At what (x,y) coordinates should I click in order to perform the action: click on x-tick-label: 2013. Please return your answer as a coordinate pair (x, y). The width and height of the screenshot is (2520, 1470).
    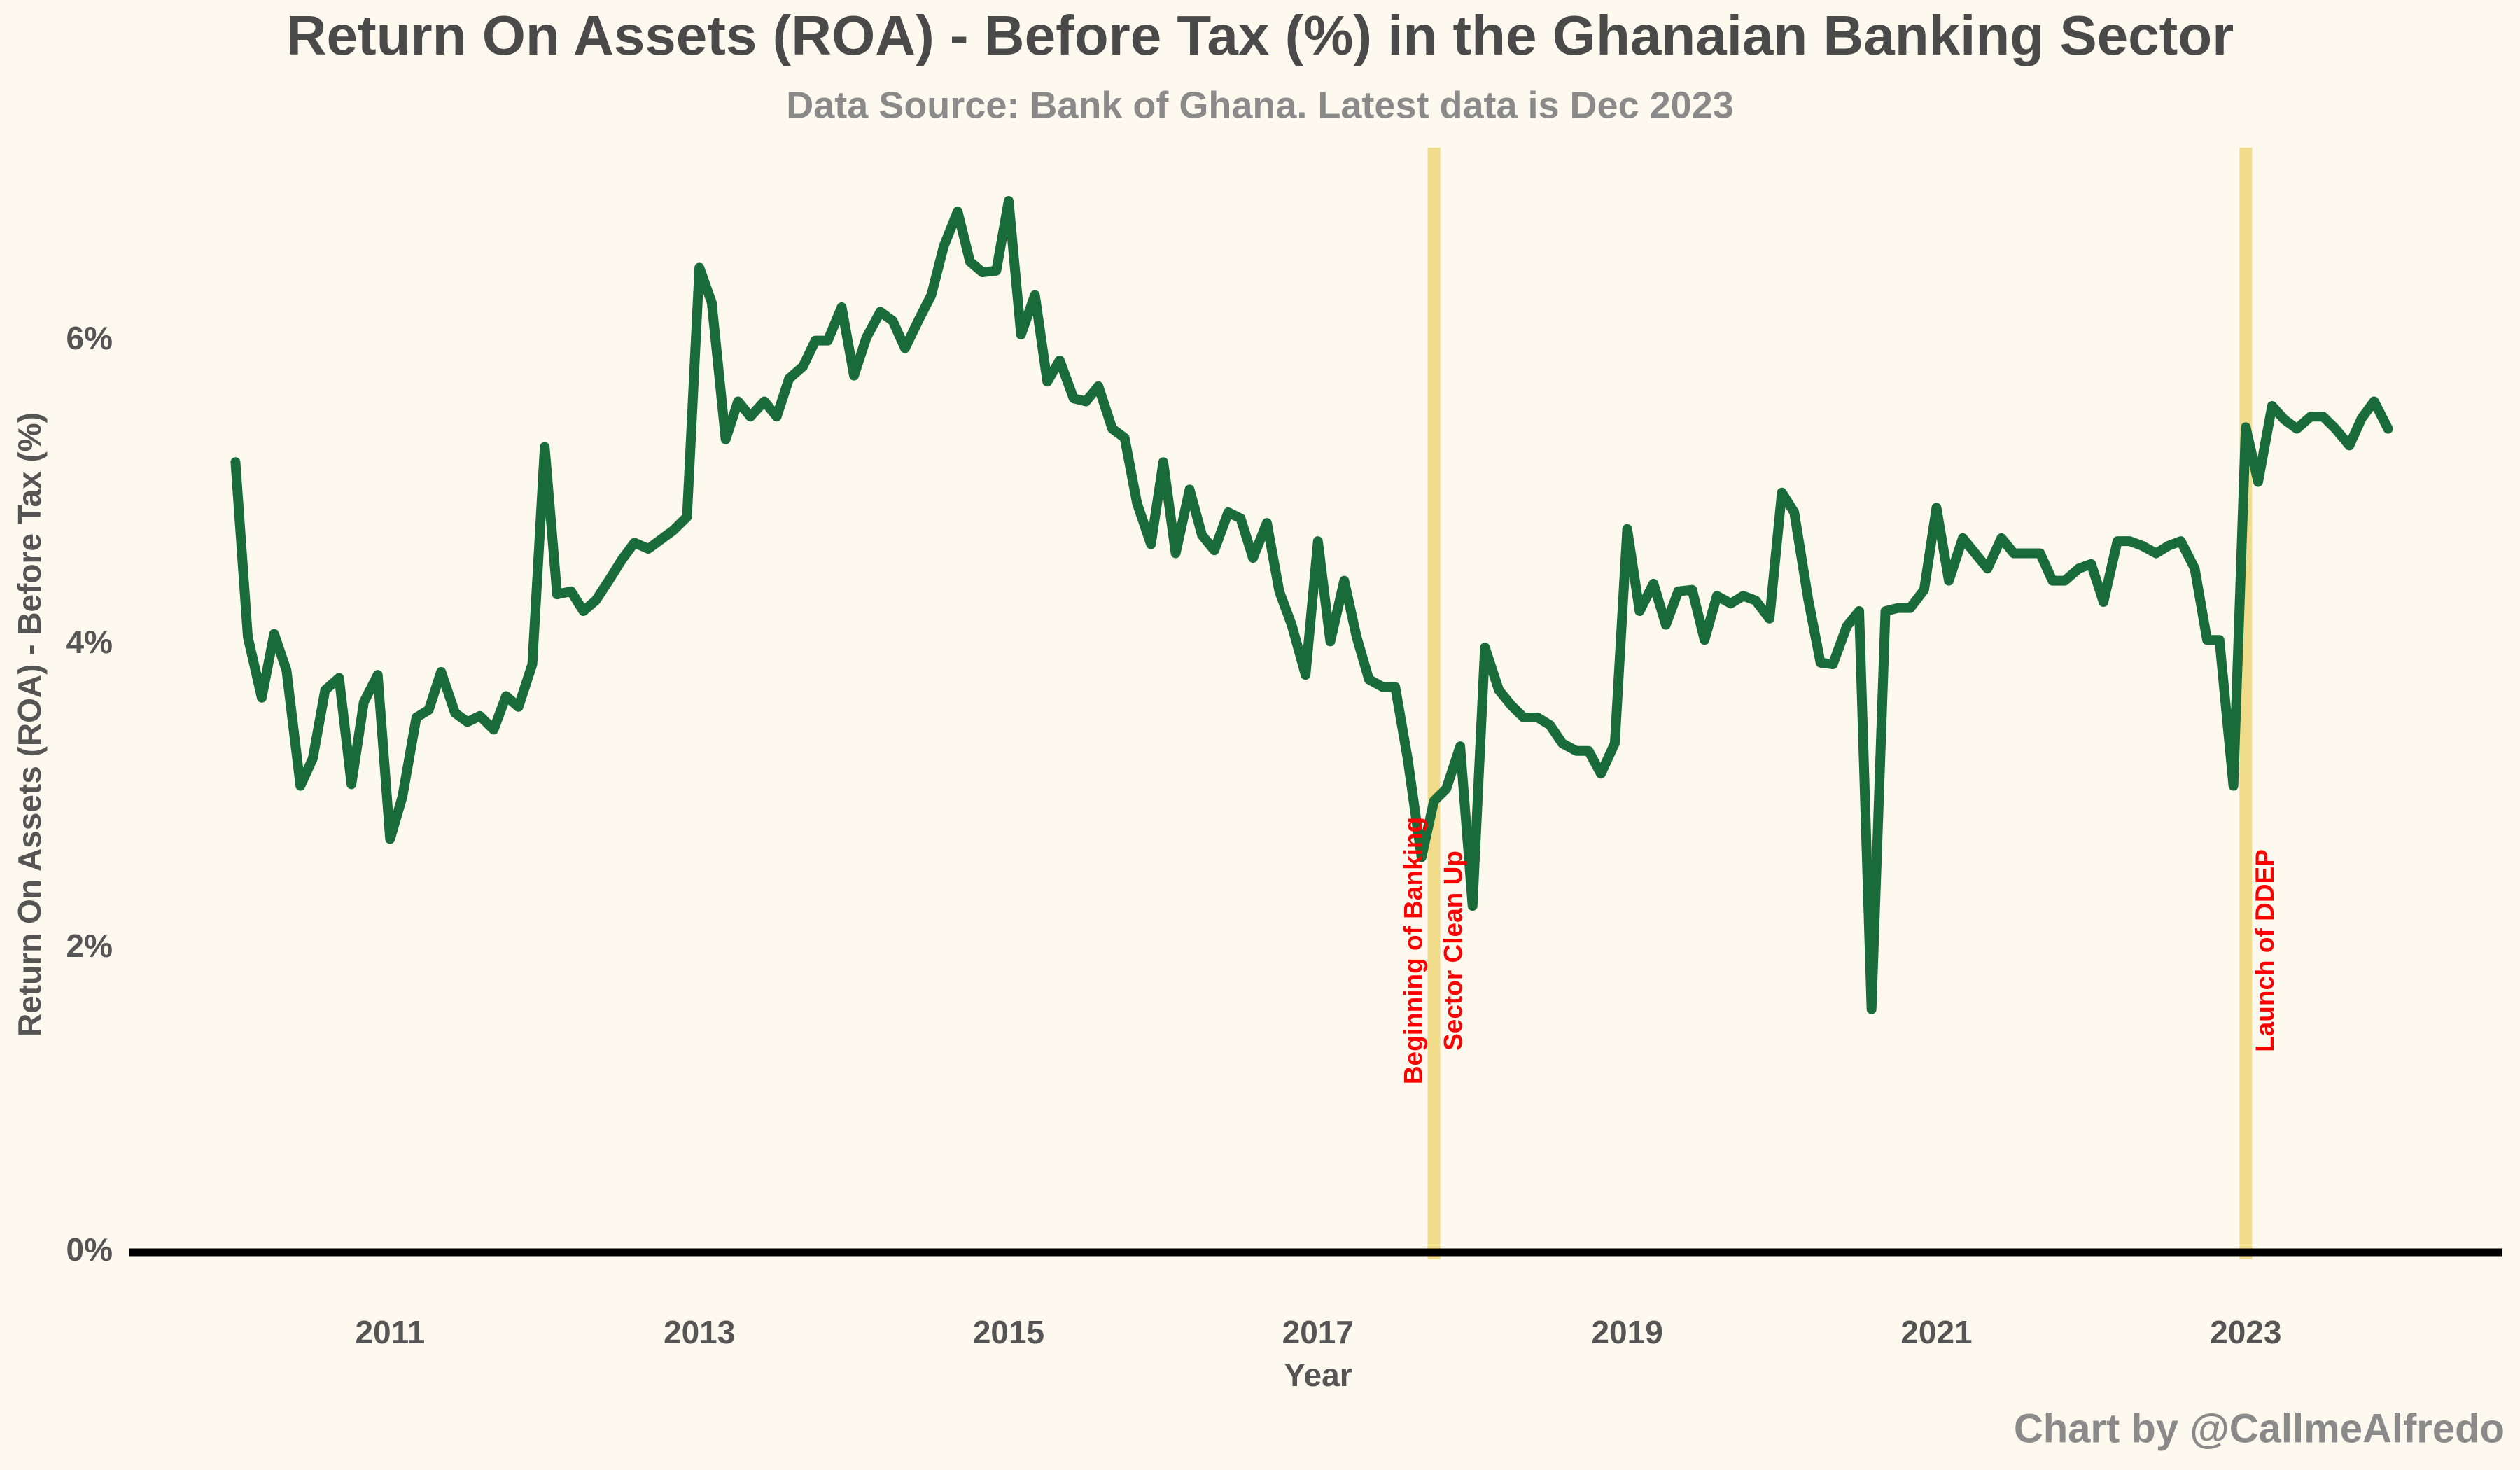
    Looking at the image, I should click on (699, 1332).